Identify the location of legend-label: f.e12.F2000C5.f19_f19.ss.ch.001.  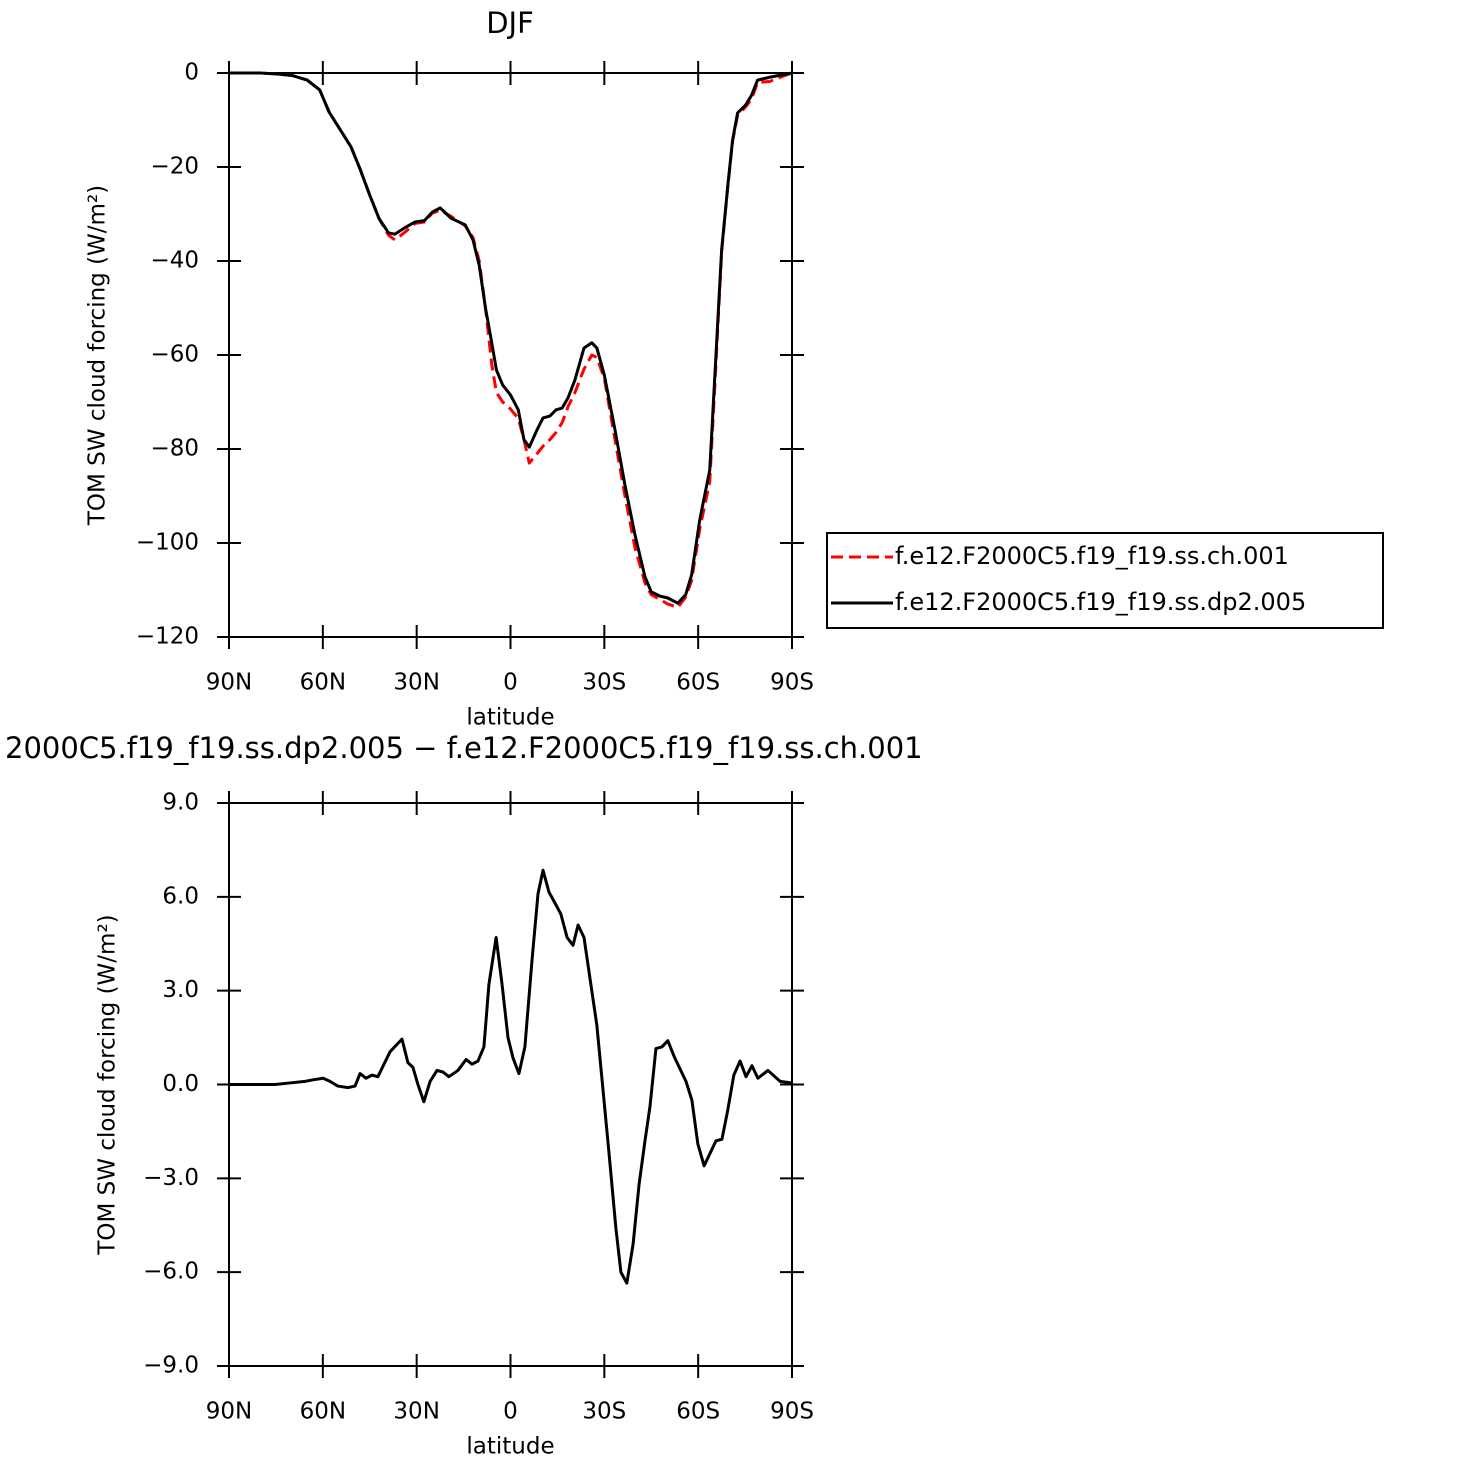
(1092, 556).